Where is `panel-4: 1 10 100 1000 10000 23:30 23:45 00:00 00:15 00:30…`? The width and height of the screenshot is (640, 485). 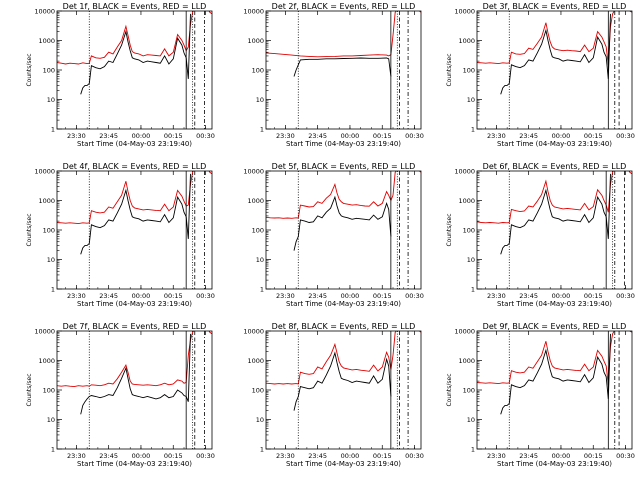 panel-4: 1 10 100 1000 10000 23:30 23:45 00:00 00:15 00:30… is located at coordinates (120, 235).